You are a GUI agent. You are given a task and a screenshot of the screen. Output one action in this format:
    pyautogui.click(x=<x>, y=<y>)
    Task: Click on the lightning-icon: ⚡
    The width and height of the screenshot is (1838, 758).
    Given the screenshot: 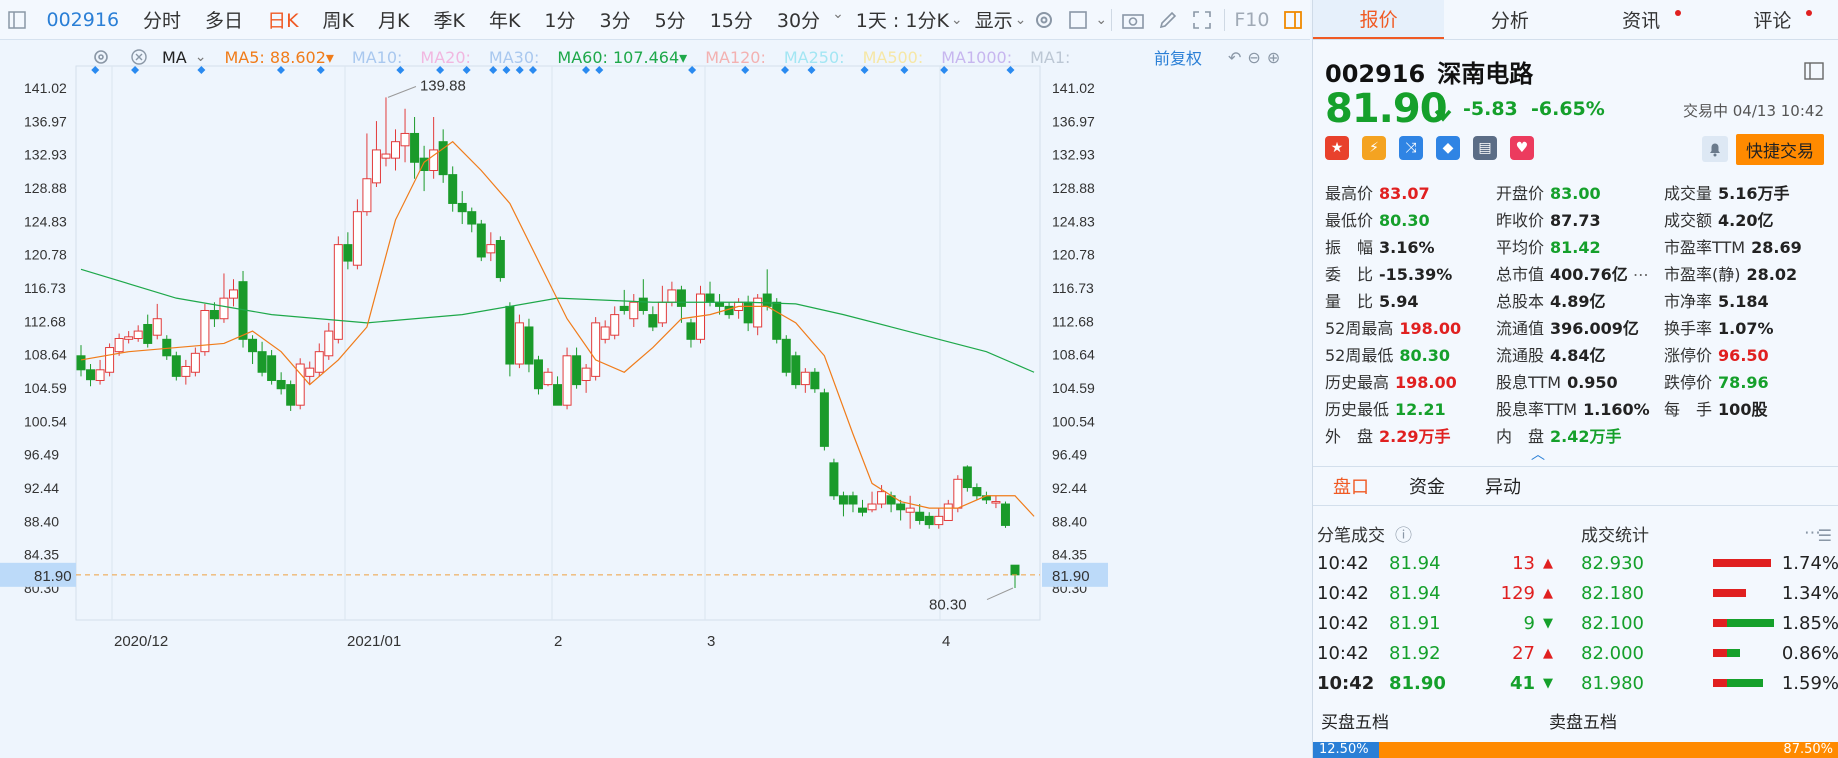 What is the action you would take?
    pyautogui.click(x=1374, y=148)
    